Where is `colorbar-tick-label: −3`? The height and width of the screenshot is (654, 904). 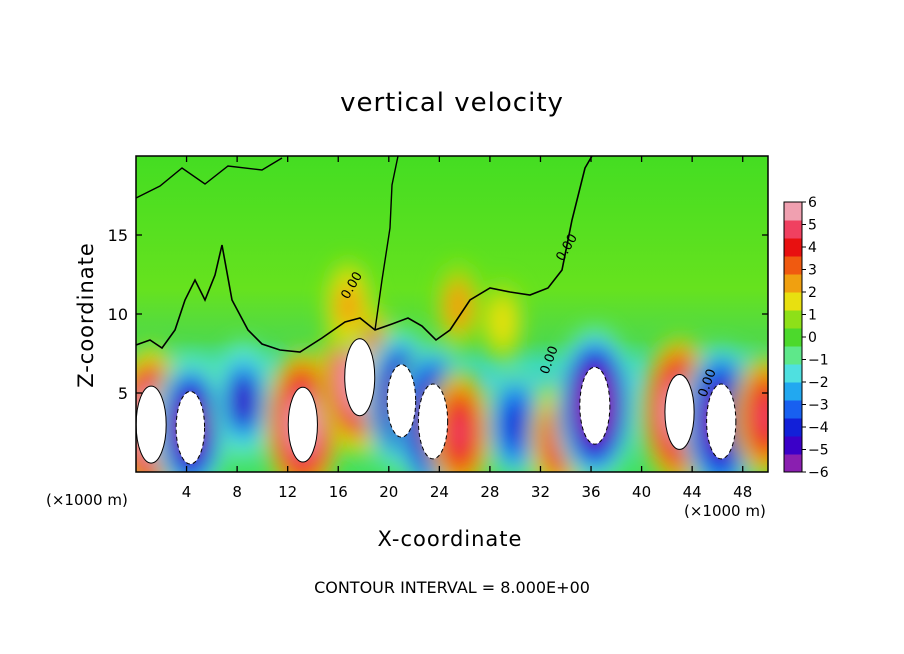
colorbar-tick-label: −3 is located at coordinates (818, 406).